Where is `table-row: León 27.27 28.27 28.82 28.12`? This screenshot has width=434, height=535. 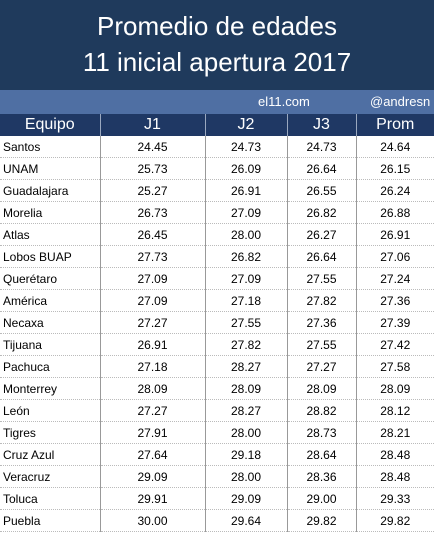 table-row: León 27.27 28.27 28.82 28.12 is located at coordinates (217, 410).